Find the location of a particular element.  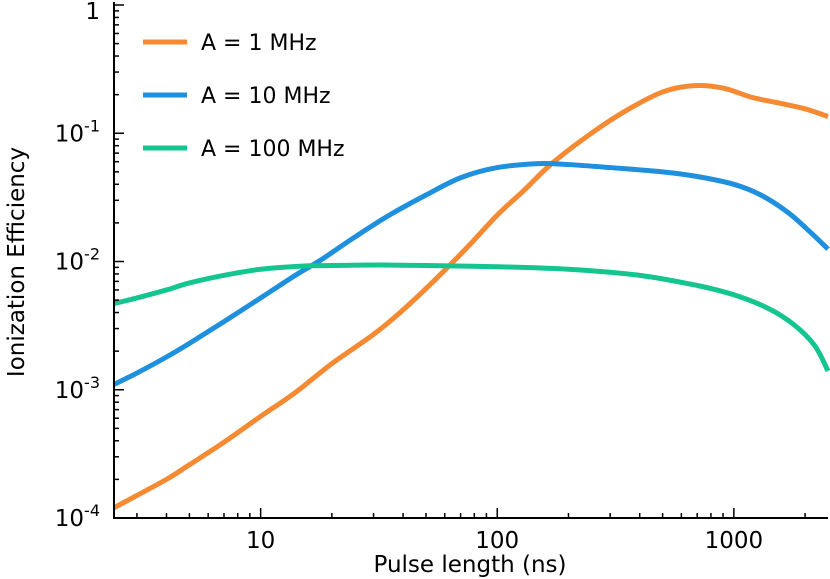

legend: A = 1 MHz A = 10 MHz A = 100 MHz is located at coordinates (244, 96).